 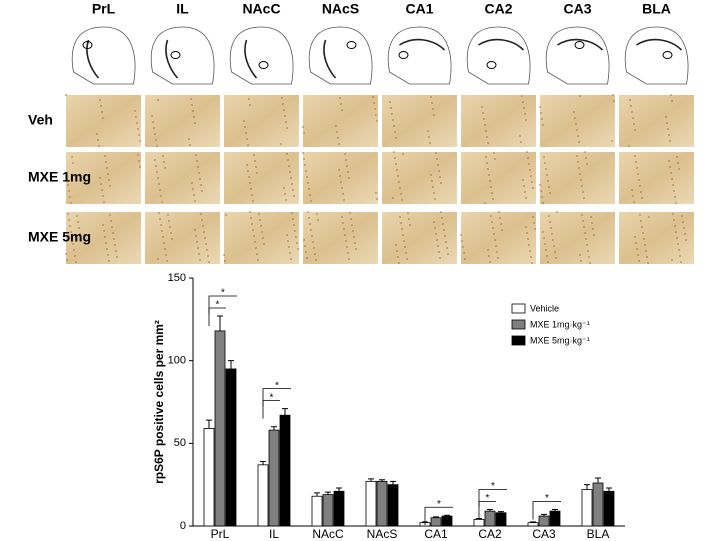 I want to click on legend-swatch, so click(x=518, y=324).